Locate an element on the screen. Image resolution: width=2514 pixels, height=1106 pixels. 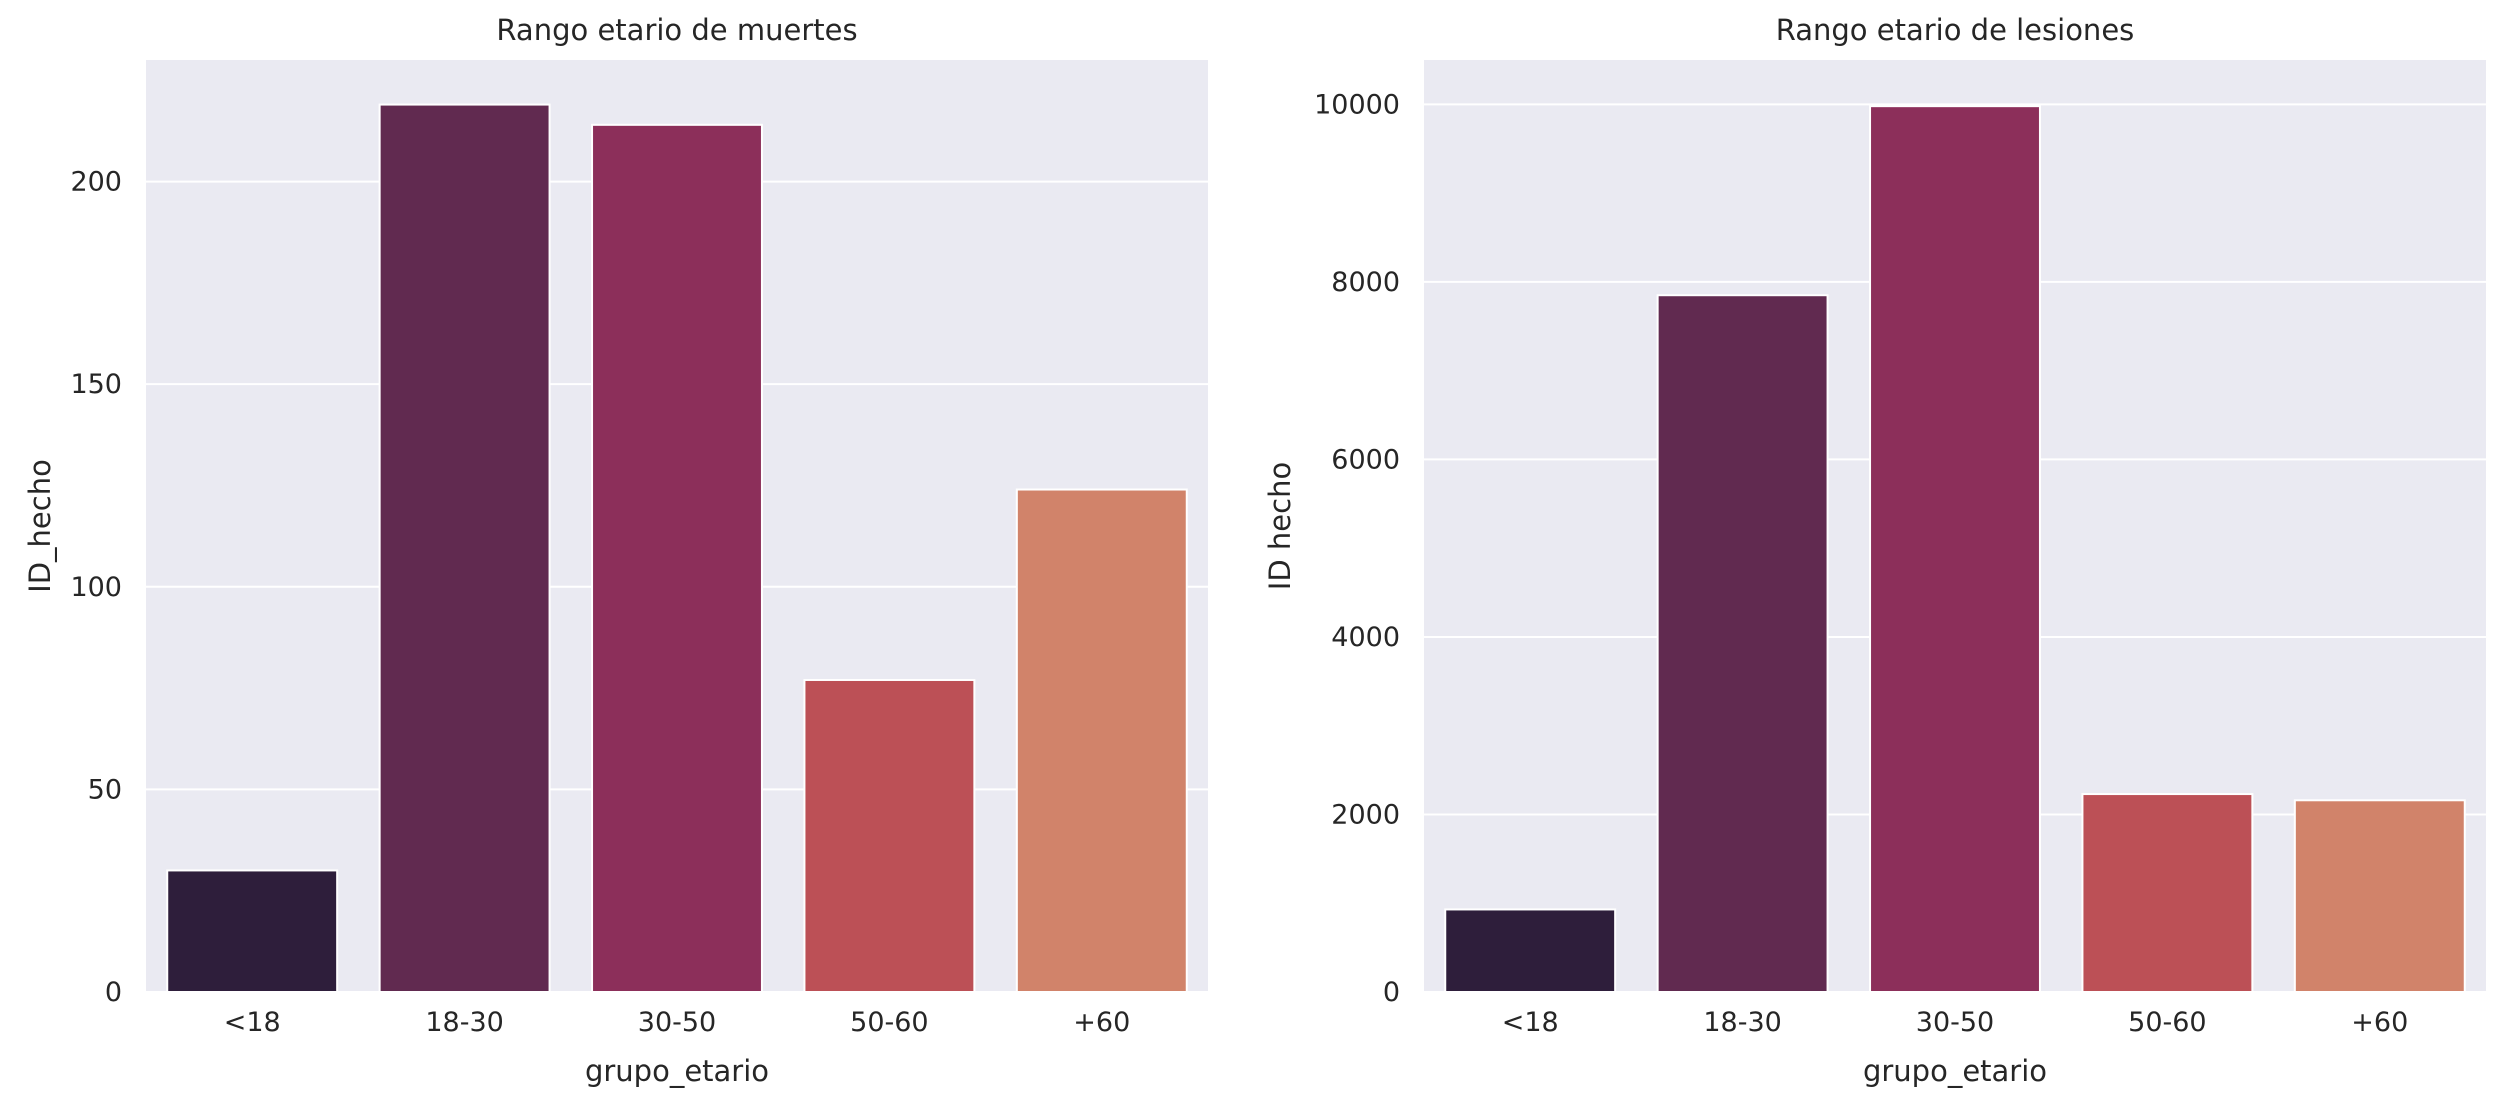
y-ticks-lesiones: 0 2000 4000 6000 8000 10000 is located at coordinates (1357, 548).